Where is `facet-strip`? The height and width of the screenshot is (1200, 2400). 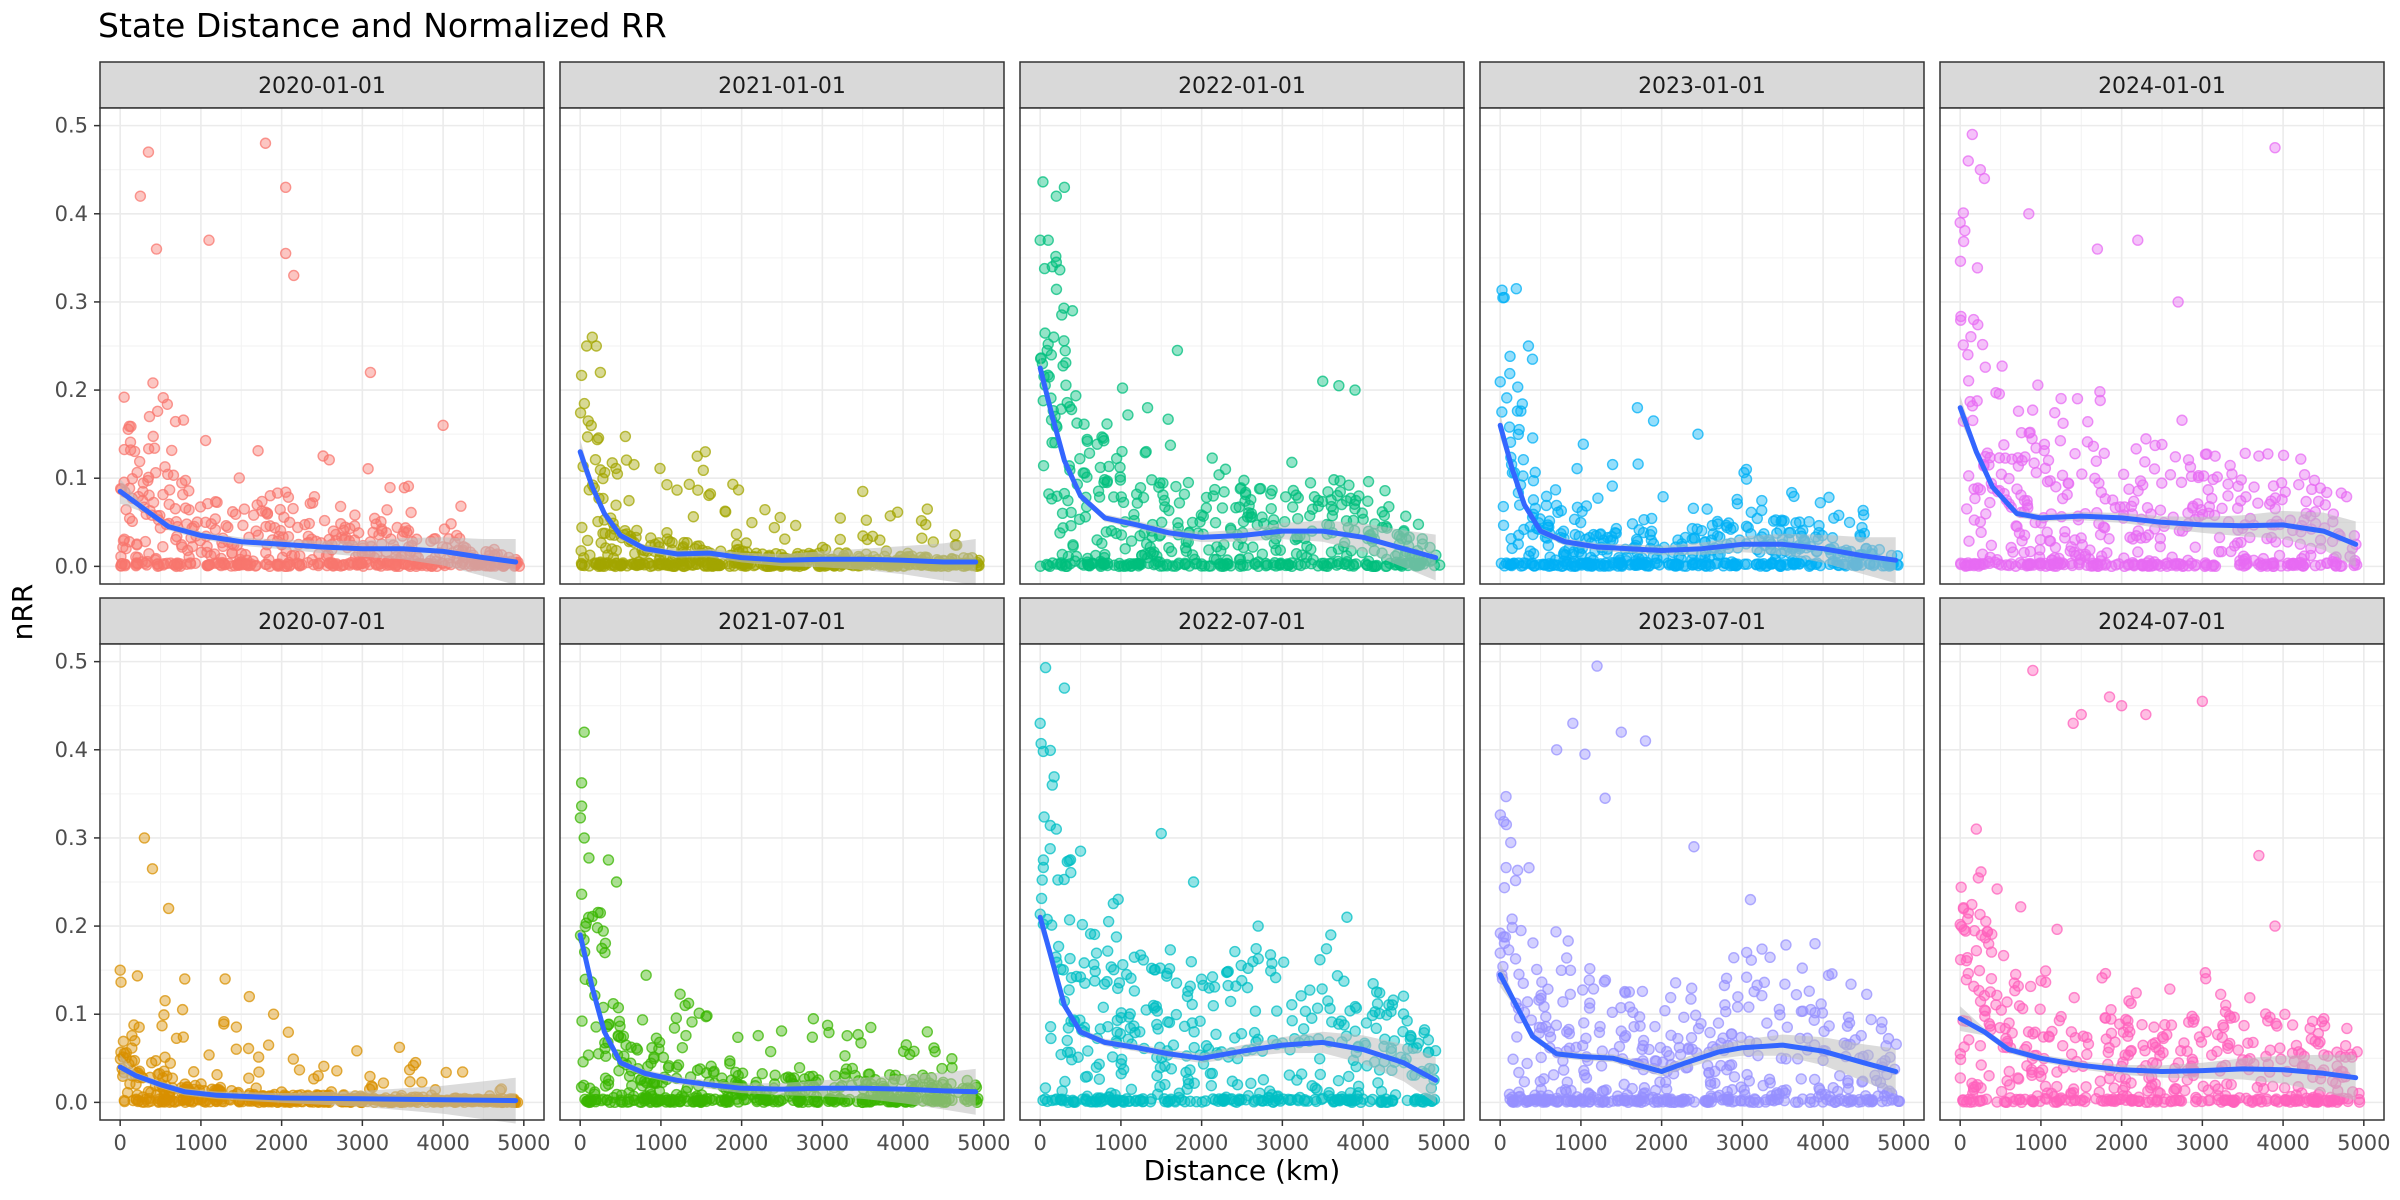 facet-strip is located at coordinates (782, 85).